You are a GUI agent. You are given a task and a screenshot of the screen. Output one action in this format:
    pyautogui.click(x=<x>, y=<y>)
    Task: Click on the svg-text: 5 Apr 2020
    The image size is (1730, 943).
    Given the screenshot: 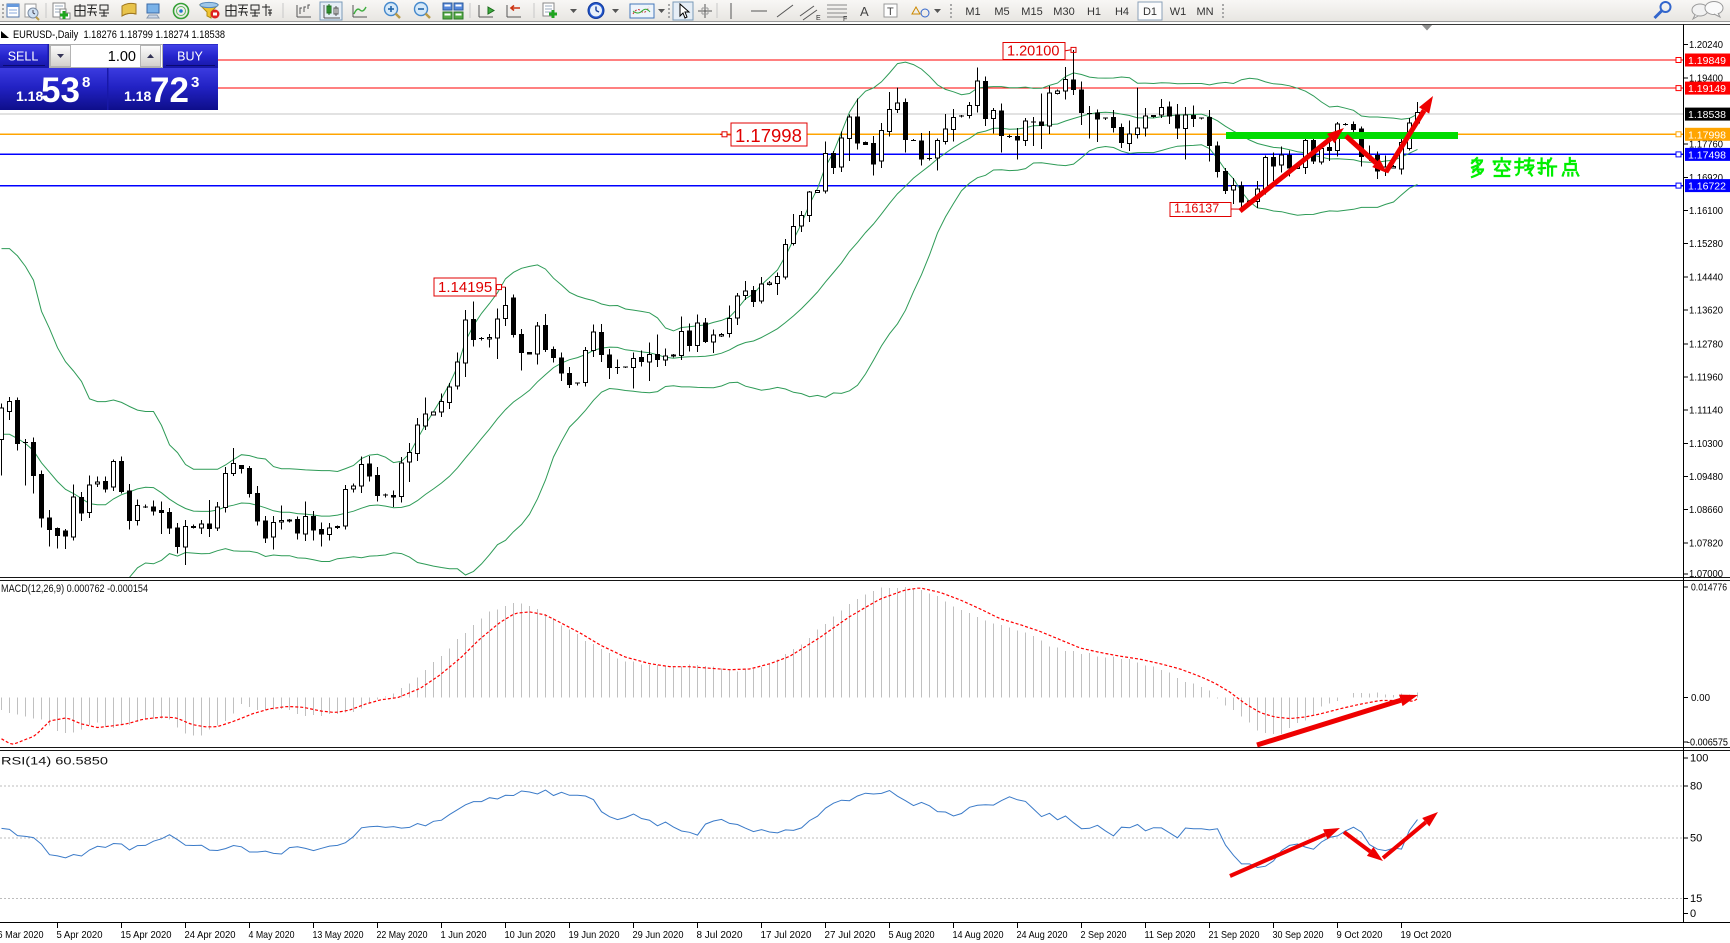 What is the action you would take?
    pyautogui.click(x=80, y=935)
    